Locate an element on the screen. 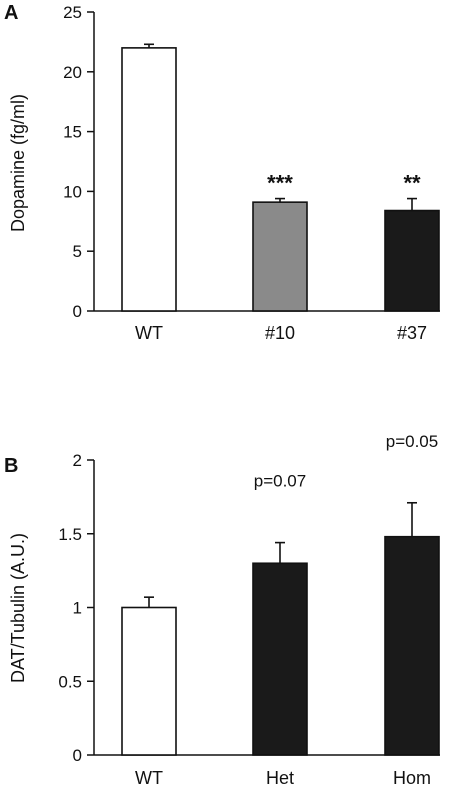 The width and height of the screenshot is (474, 790). panel-a-y-tick-label: 15 is located at coordinates (72, 132).